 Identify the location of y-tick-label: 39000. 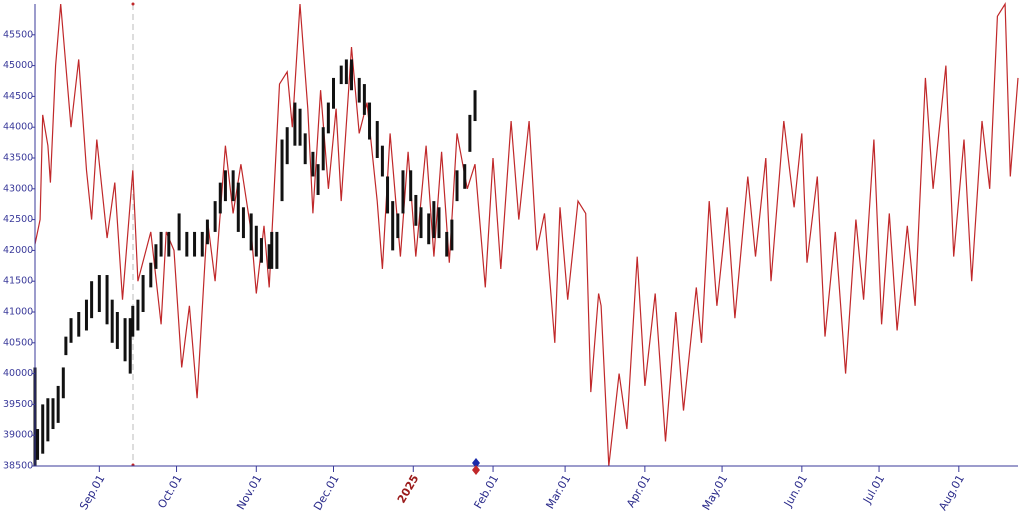
(18, 435).